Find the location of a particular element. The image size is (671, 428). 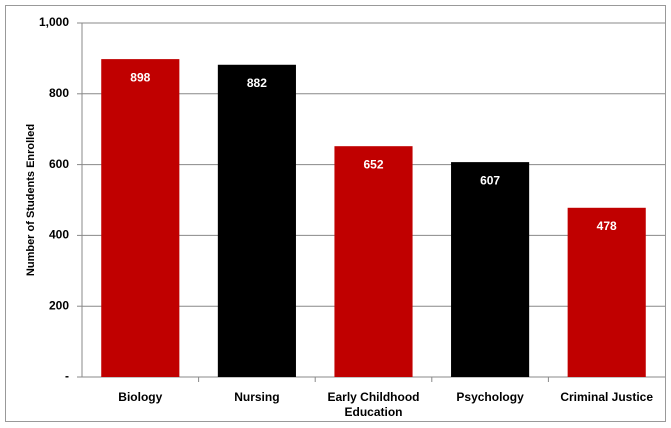

x-tick-label: Criminal Justice is located at coordinates (607, 397).